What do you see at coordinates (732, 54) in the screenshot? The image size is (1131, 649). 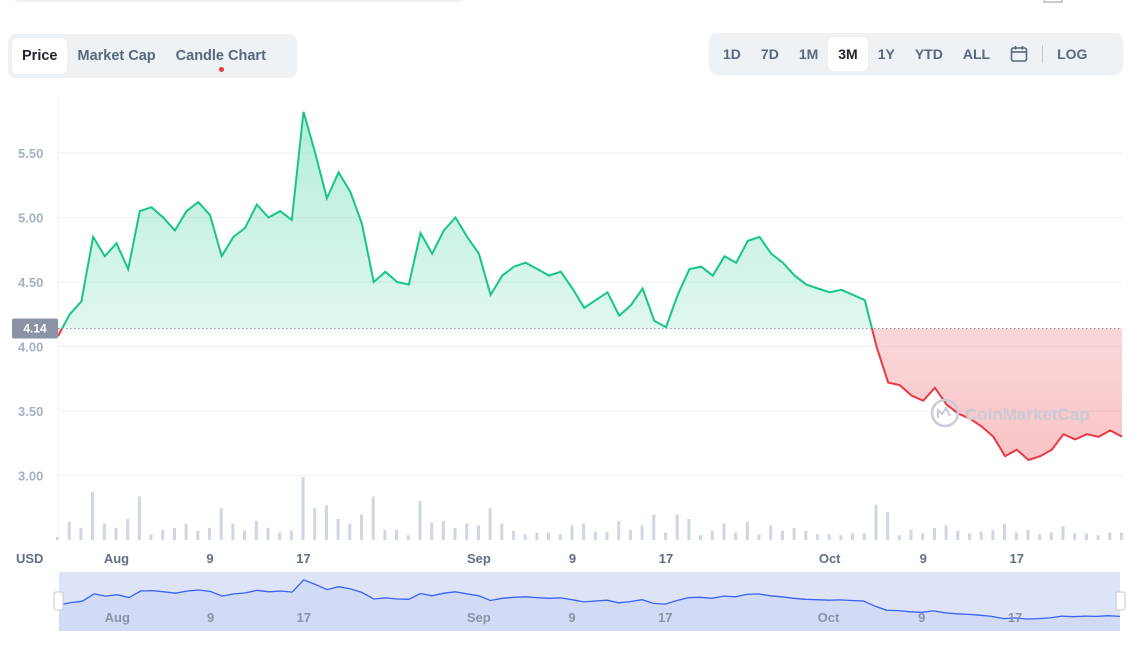 I see `range-1d-button: 1D` at bounding box center [732, 54].